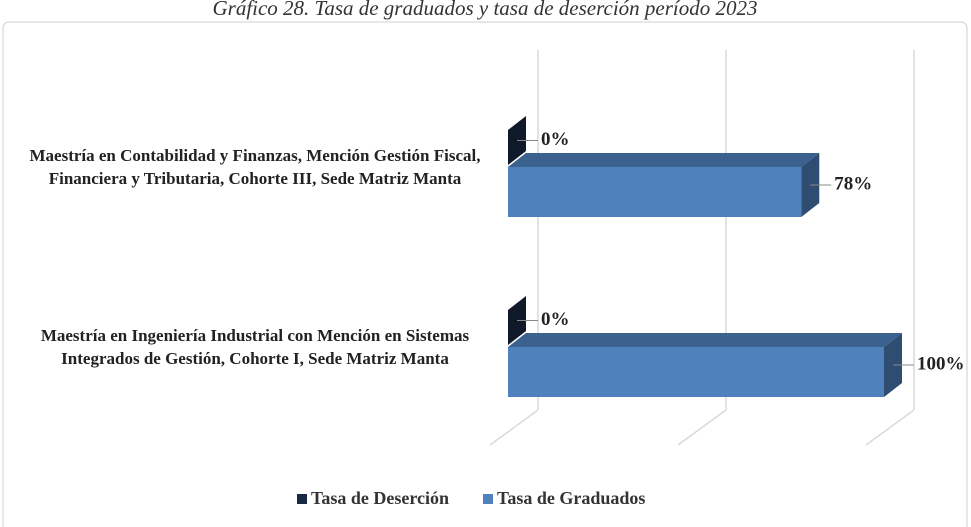  What do you see at coordinates (853, 183) in the screenshot?
I see `value-label: 78%` at bounding box center [853, 183].